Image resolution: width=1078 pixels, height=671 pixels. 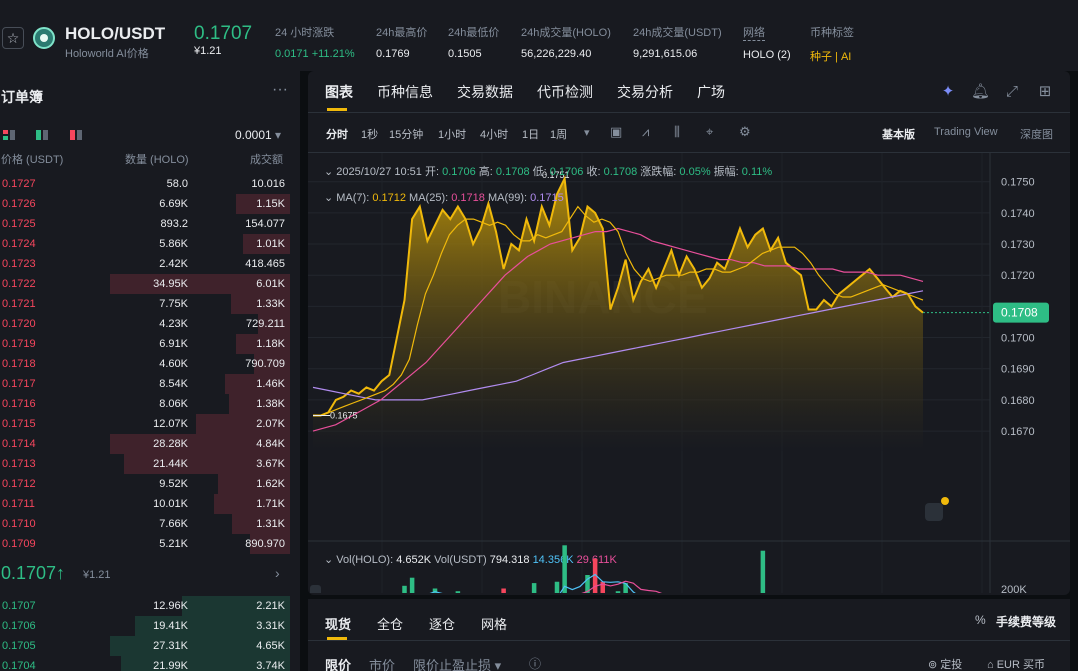 What do you see at coordinates (280, 89) in the screenshot?
I see `more-icon: ···` at bounding box center [280, 89].